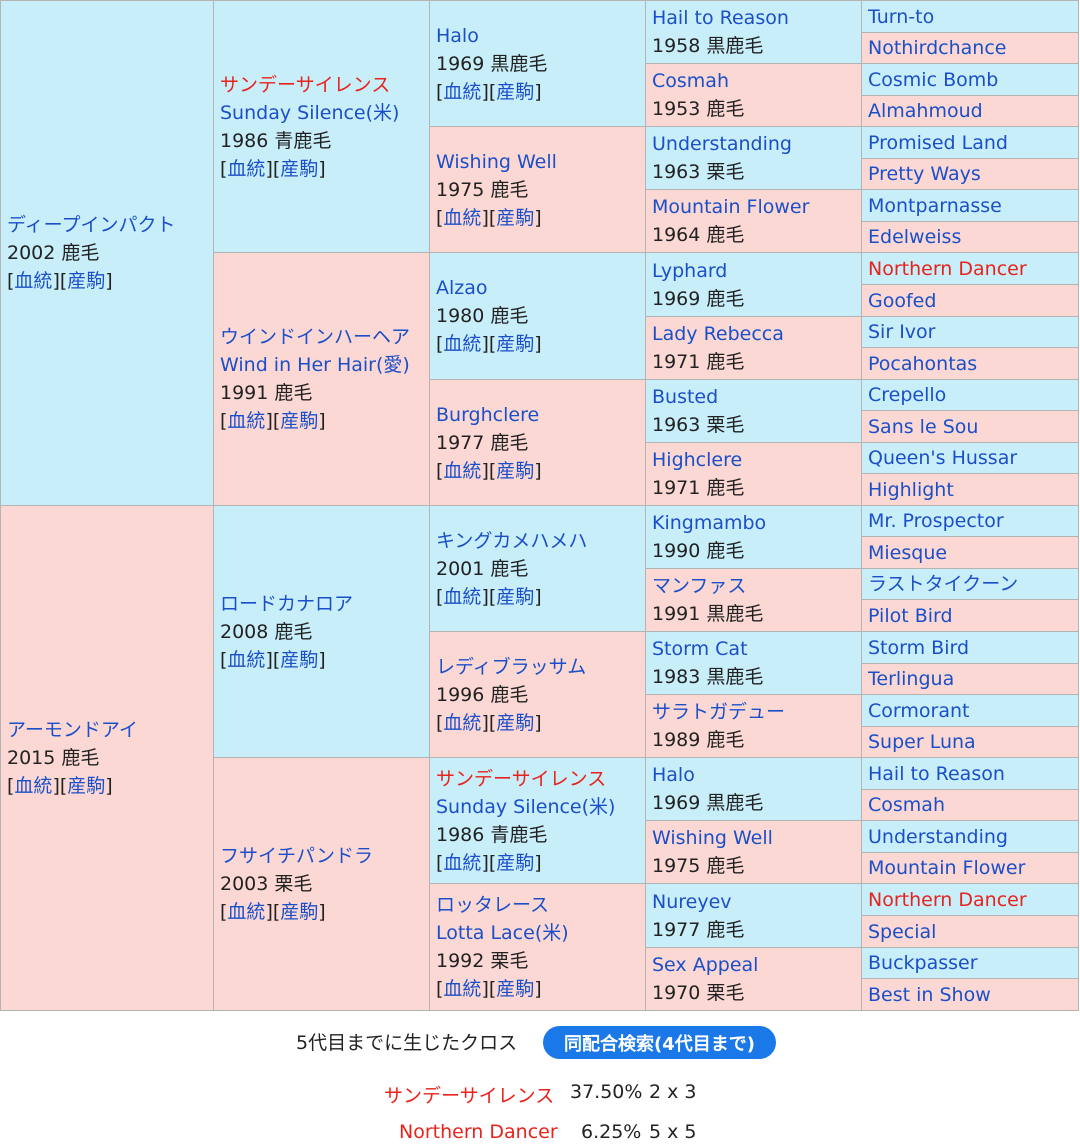  What do you see at coordinates (937, 48) in the screenshot?
I see `horse-name-link: Nothirdchance` at bounding box center [937, 48].